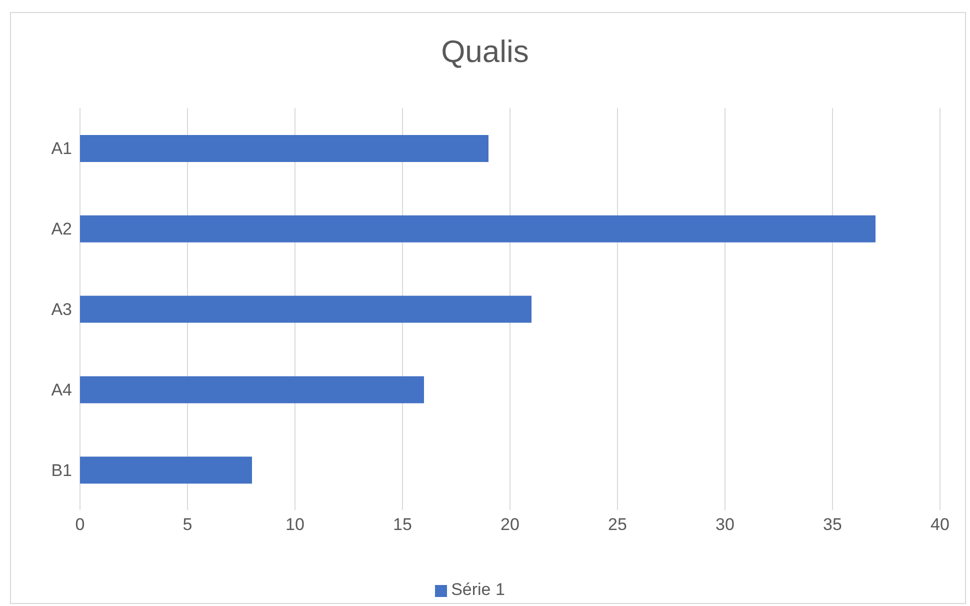  Describe the element at coordinates (61, 470) in the screenshot. I see `y-tick-label: B1` at that location.